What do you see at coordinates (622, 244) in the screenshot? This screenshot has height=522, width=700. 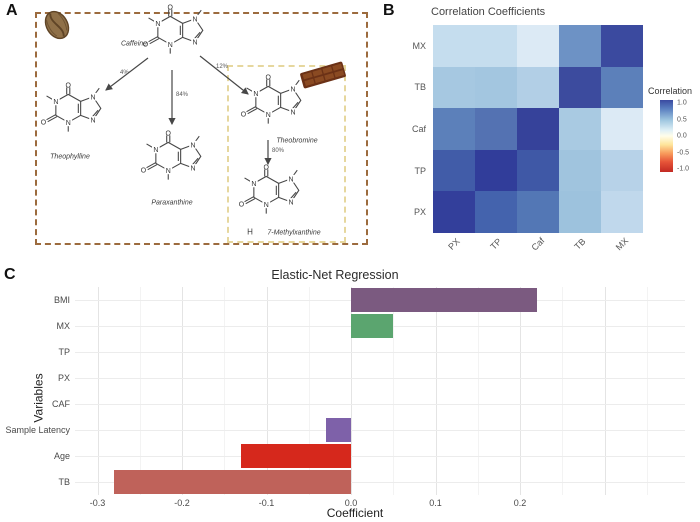 I see `heatmap-col-label-MX: MX` at bounding box center [622, 244].